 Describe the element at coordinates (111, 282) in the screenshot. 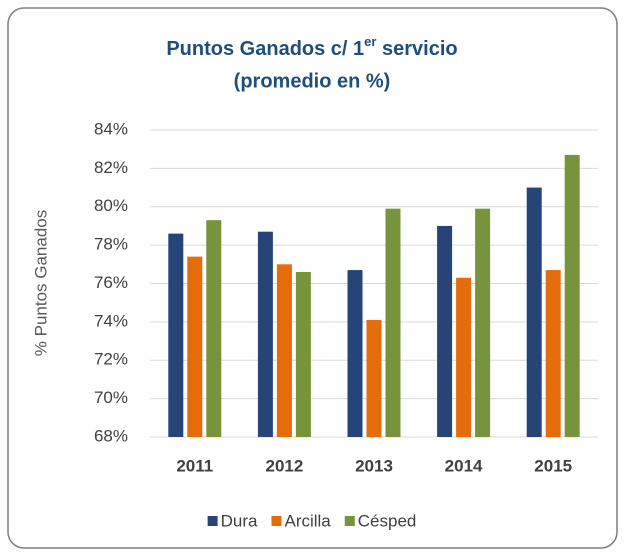

I see `y-tick-label: 76%` at that location.